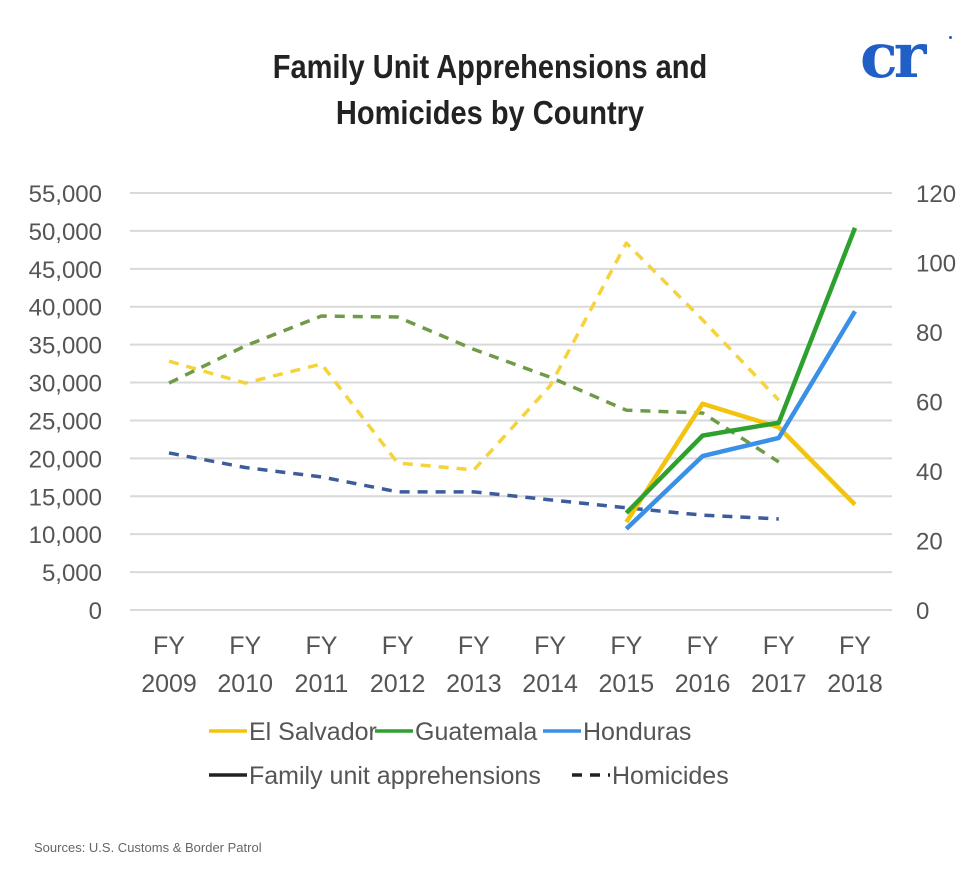 The image size is (980, 886). Describe the element at coordinates (169, 684) in the screenshot. I see `x-tick-label-year: 2009` at that location.